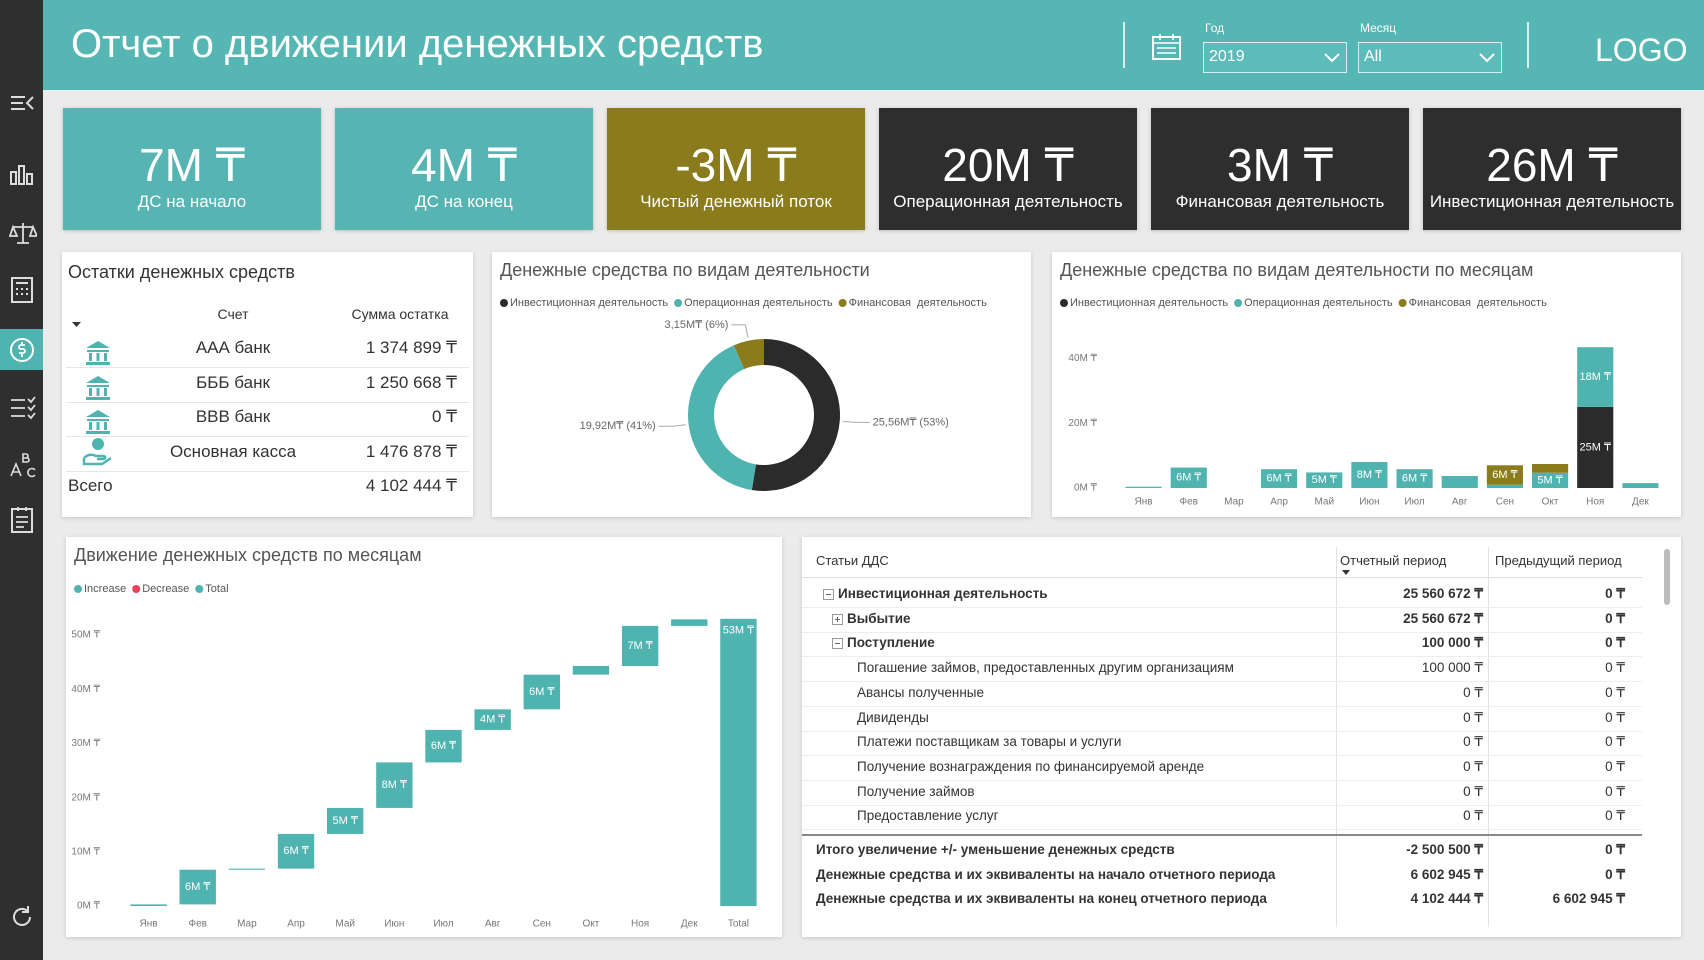 This screenshot has height=960, width=1704. What do you see at coordinates (233, 314) in the screenshot?
I see `column-header: Счет` at bounding box center [233, 314].